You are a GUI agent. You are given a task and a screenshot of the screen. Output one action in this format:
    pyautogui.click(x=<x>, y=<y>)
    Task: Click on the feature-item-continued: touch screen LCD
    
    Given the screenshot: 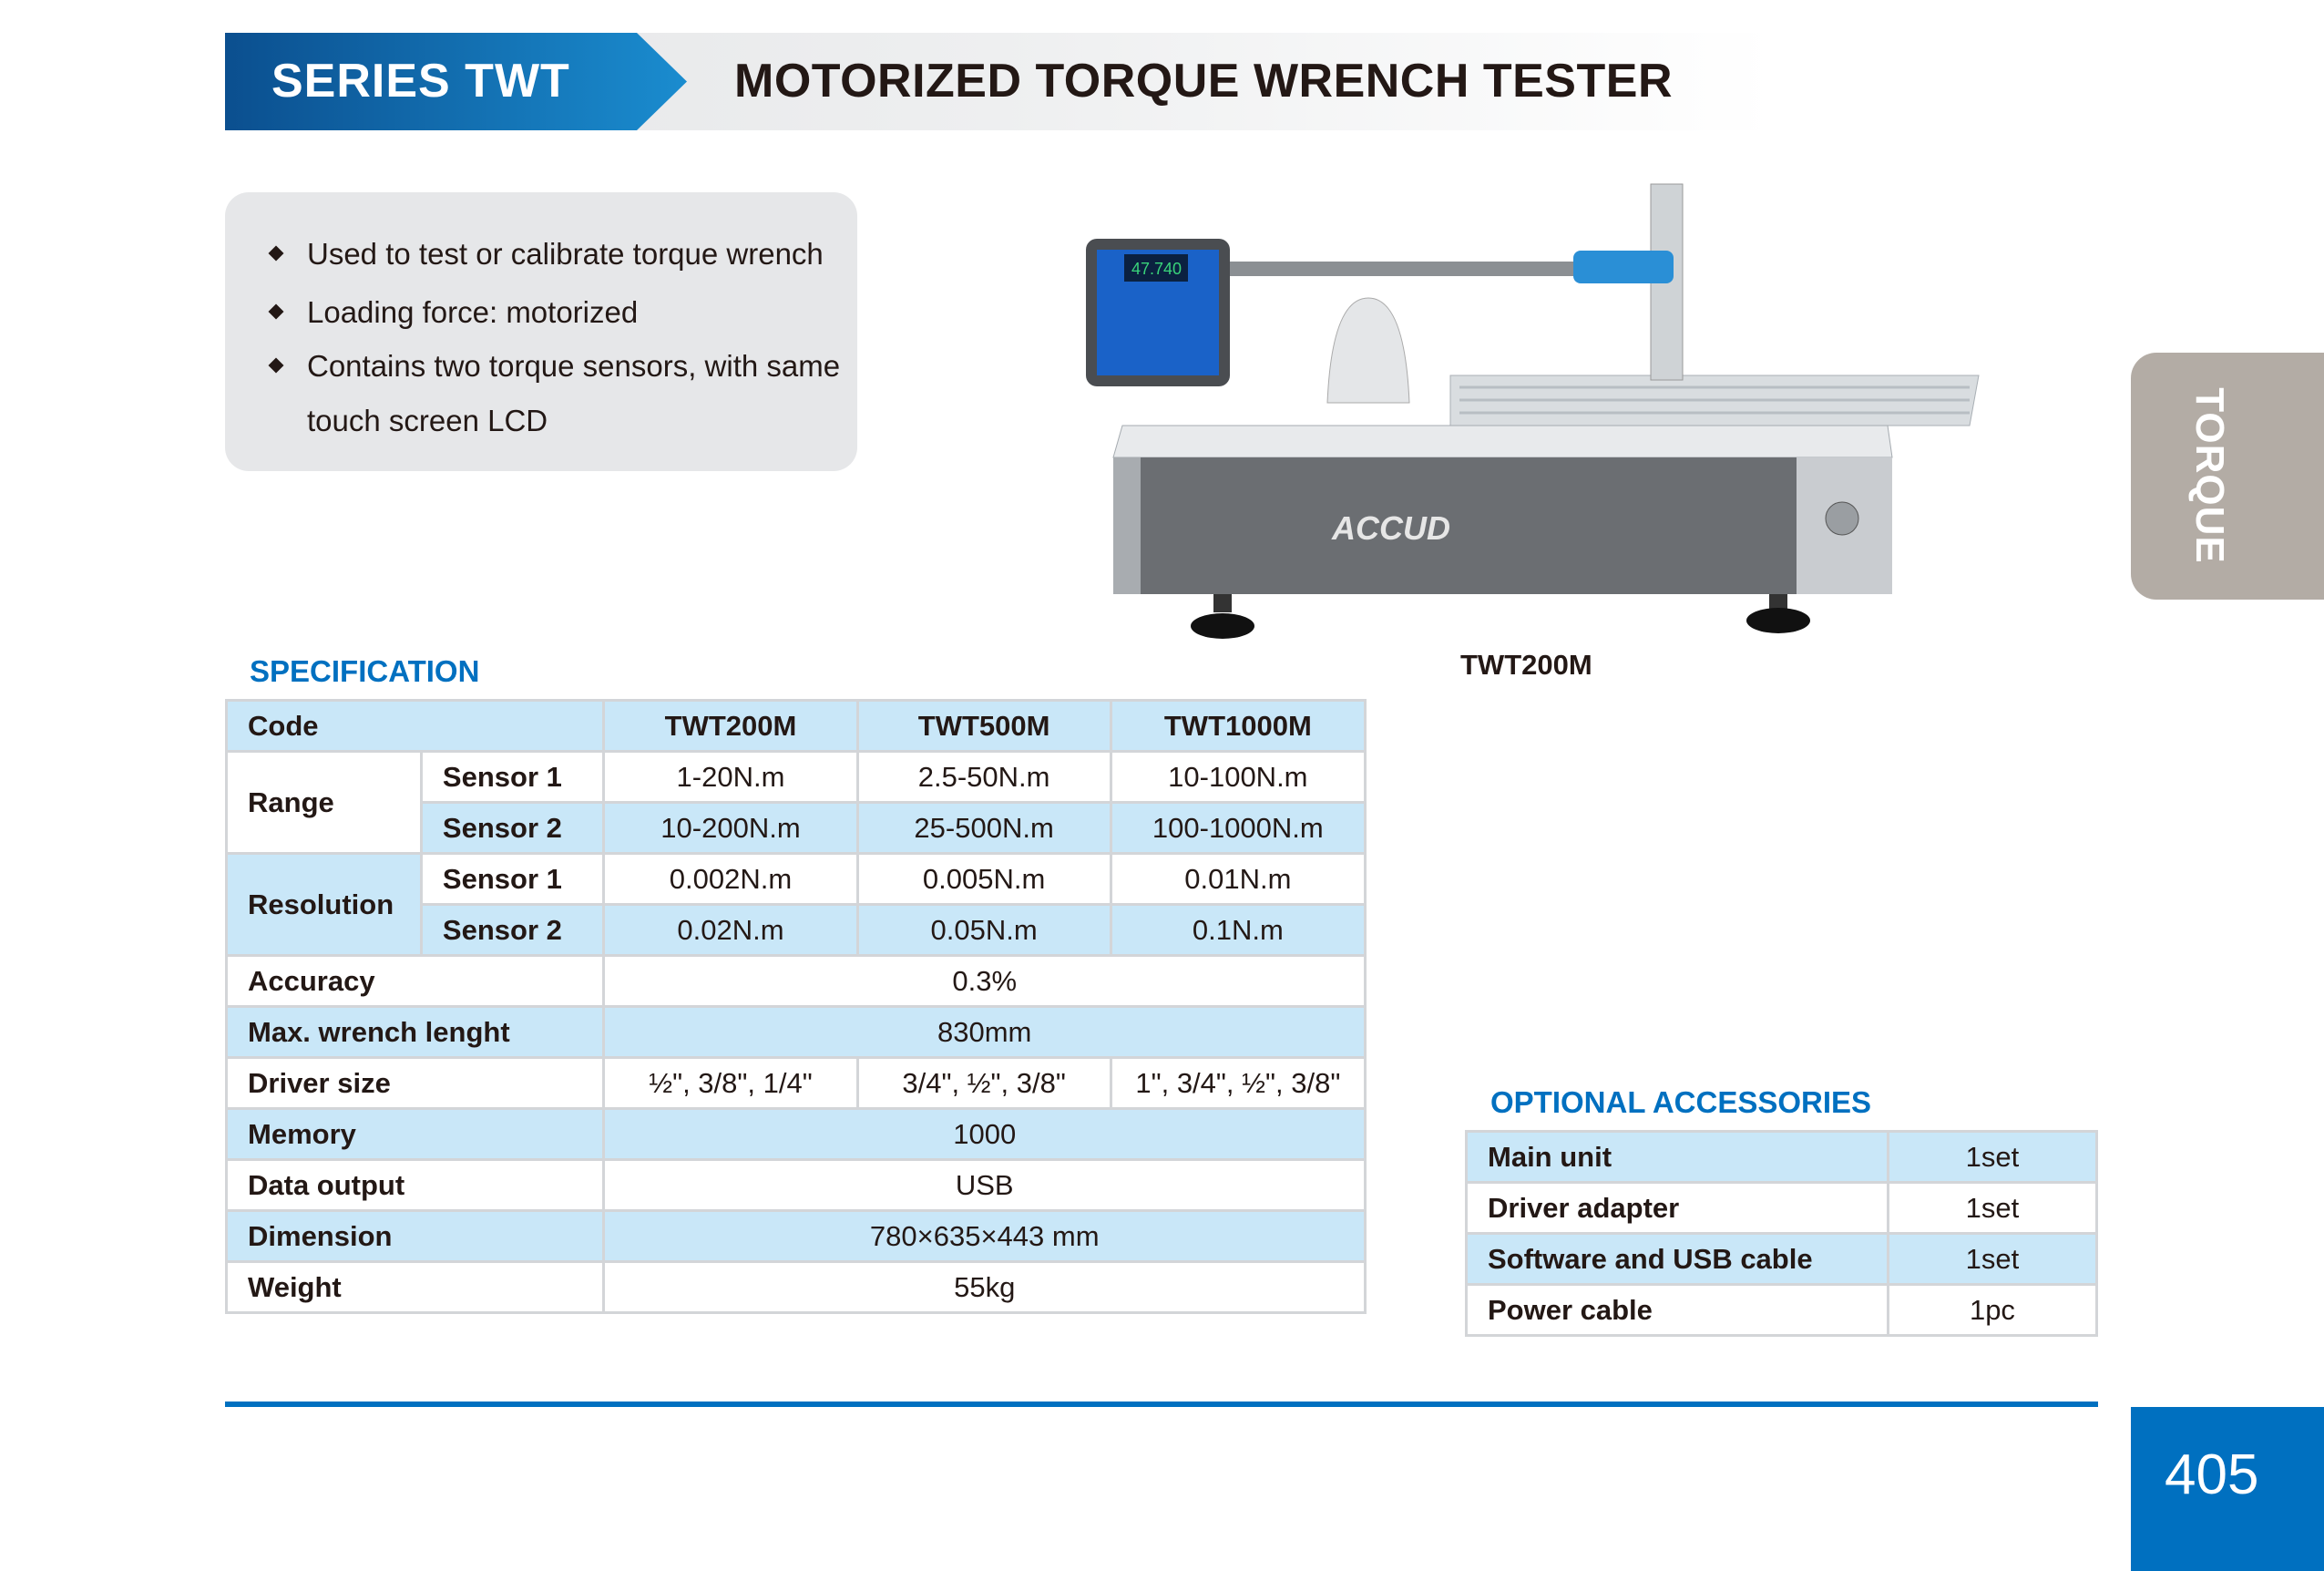 What is the action you would take?
    pyautogui.click(x=428, y=420)
    